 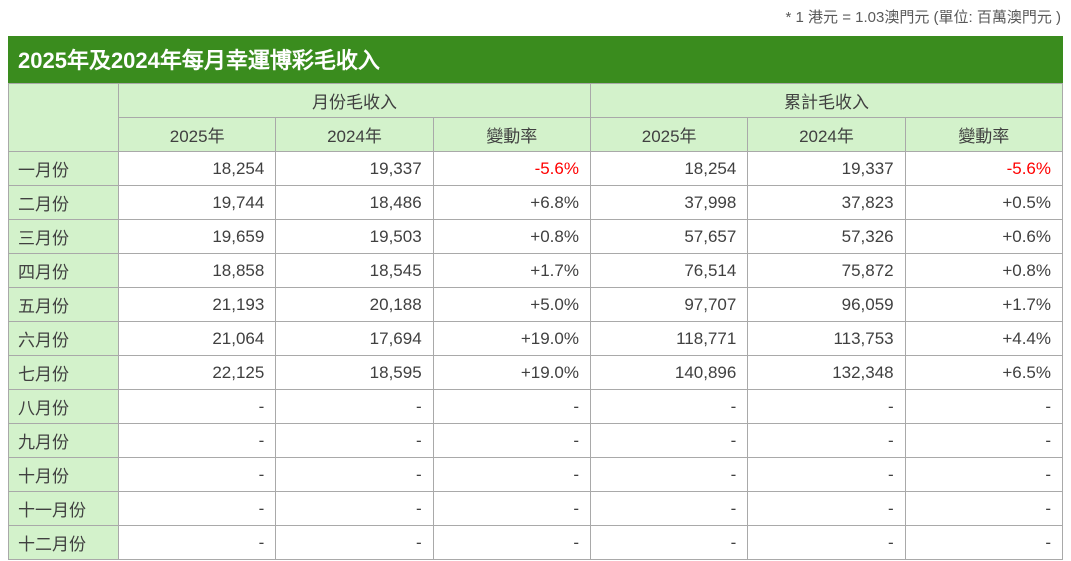 I want to click on month-label: 九月份, so click(x=63, y=440).